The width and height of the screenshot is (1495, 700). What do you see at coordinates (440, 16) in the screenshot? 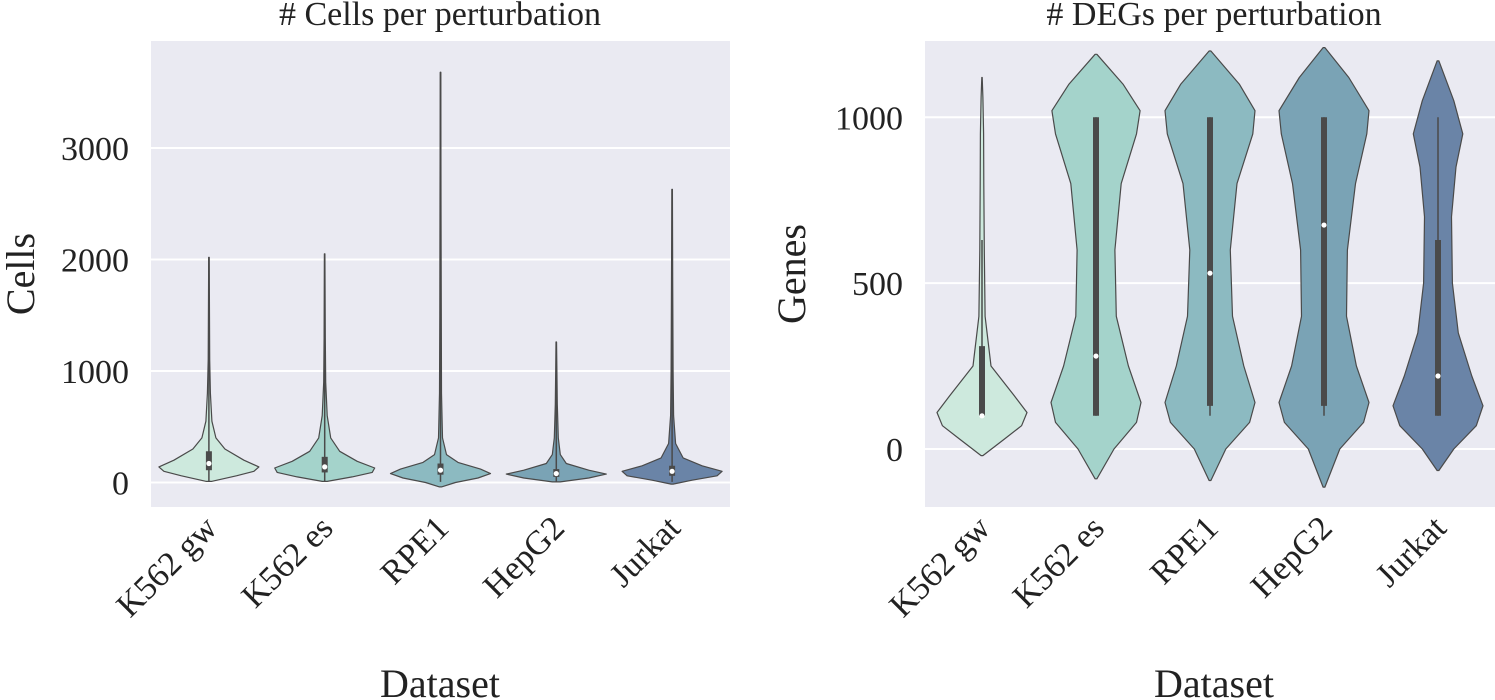
I see `chart-title-cells: # Cells per perturbation` at bounding box center [440, 16].